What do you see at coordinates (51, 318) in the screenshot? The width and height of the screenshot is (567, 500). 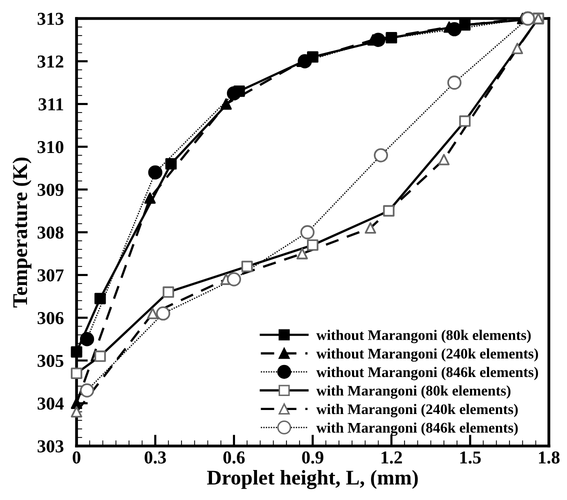 I see `y-tick-label: 306` at bounding box center [51, 318].